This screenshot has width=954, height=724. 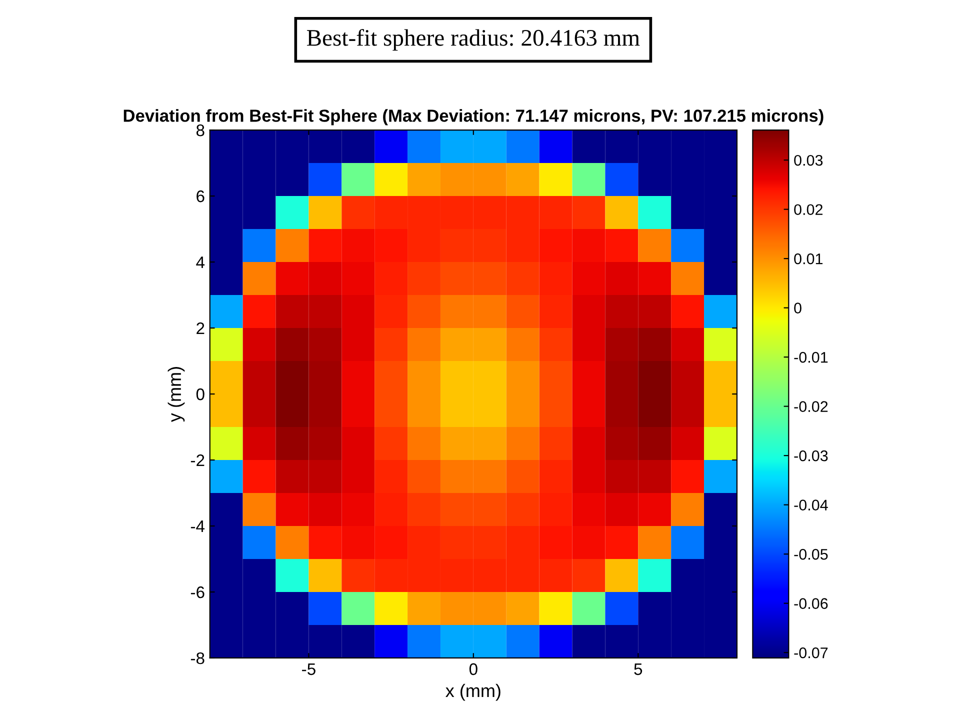 I want to click on y-tick-label: 4, so click(x=200, y=262).